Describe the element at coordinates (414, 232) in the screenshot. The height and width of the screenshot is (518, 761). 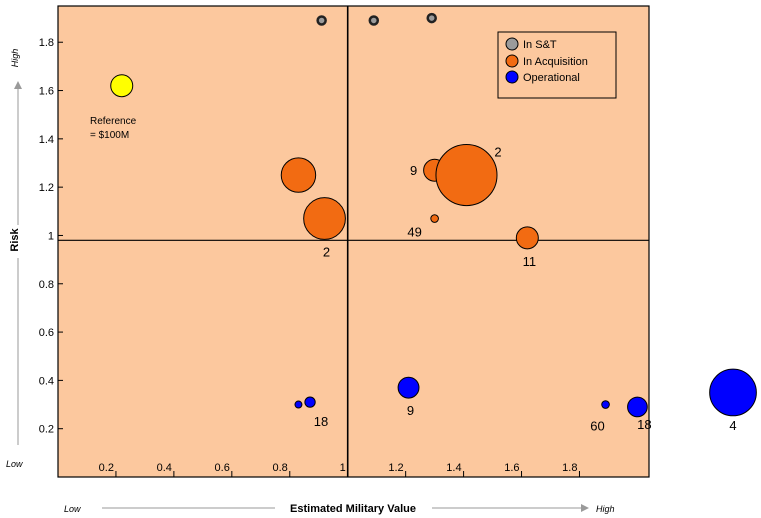
I see `bubble-label: 49` at that location.